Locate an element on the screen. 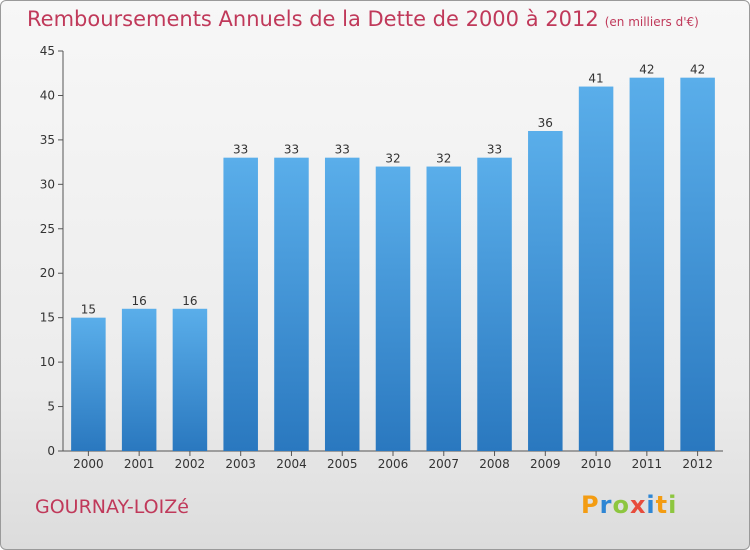  commune-name: GOURNAY-LOIZé is located at coordinates (112, 507).